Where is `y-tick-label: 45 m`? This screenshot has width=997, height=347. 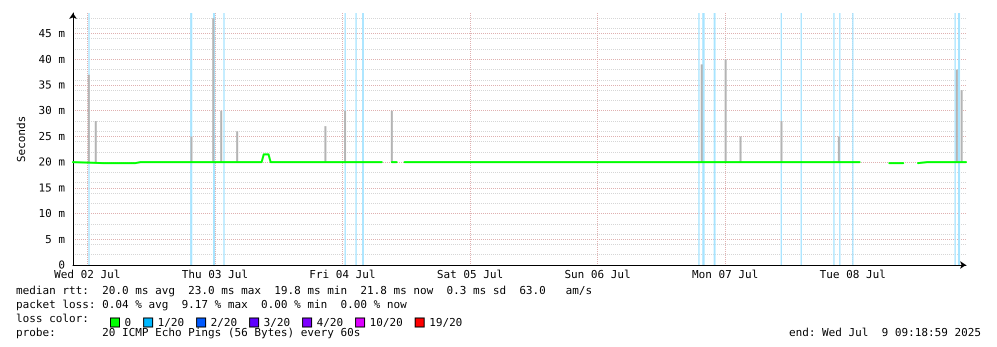
y-tick-label: 45 m is located at coordinates (52, 33).